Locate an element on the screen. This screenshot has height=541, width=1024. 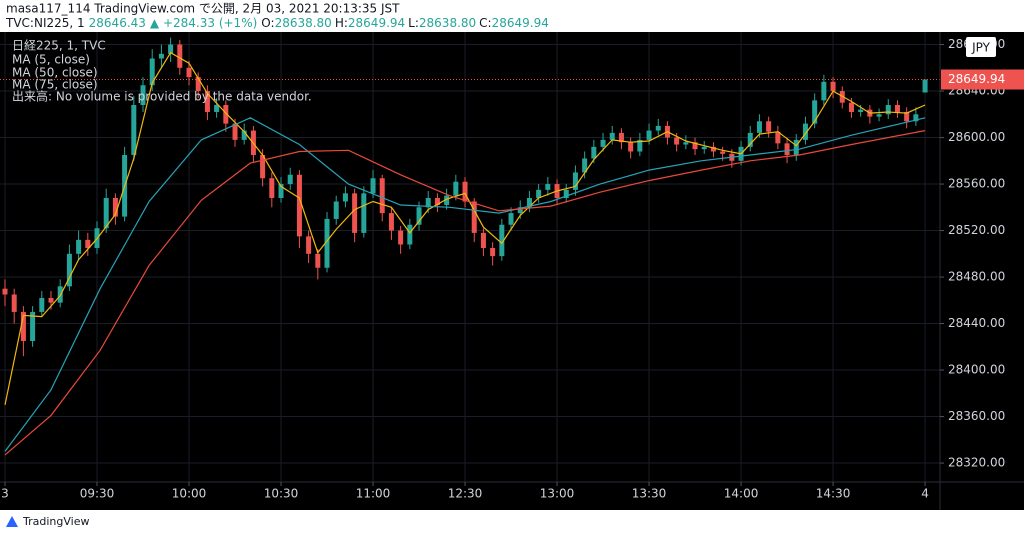
x-tick-label: 10:00 is located at coordinates (189, 494).